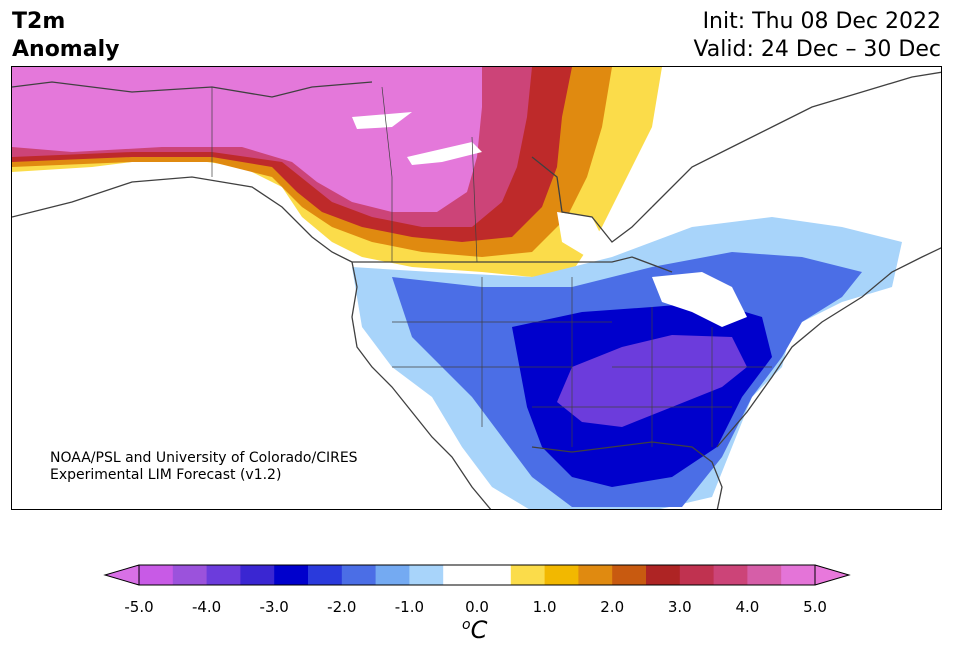  What do you see at coordinates (466, 625) in the screenshot?
I see `unit-superscript: o` at bounding box center [466, 625].